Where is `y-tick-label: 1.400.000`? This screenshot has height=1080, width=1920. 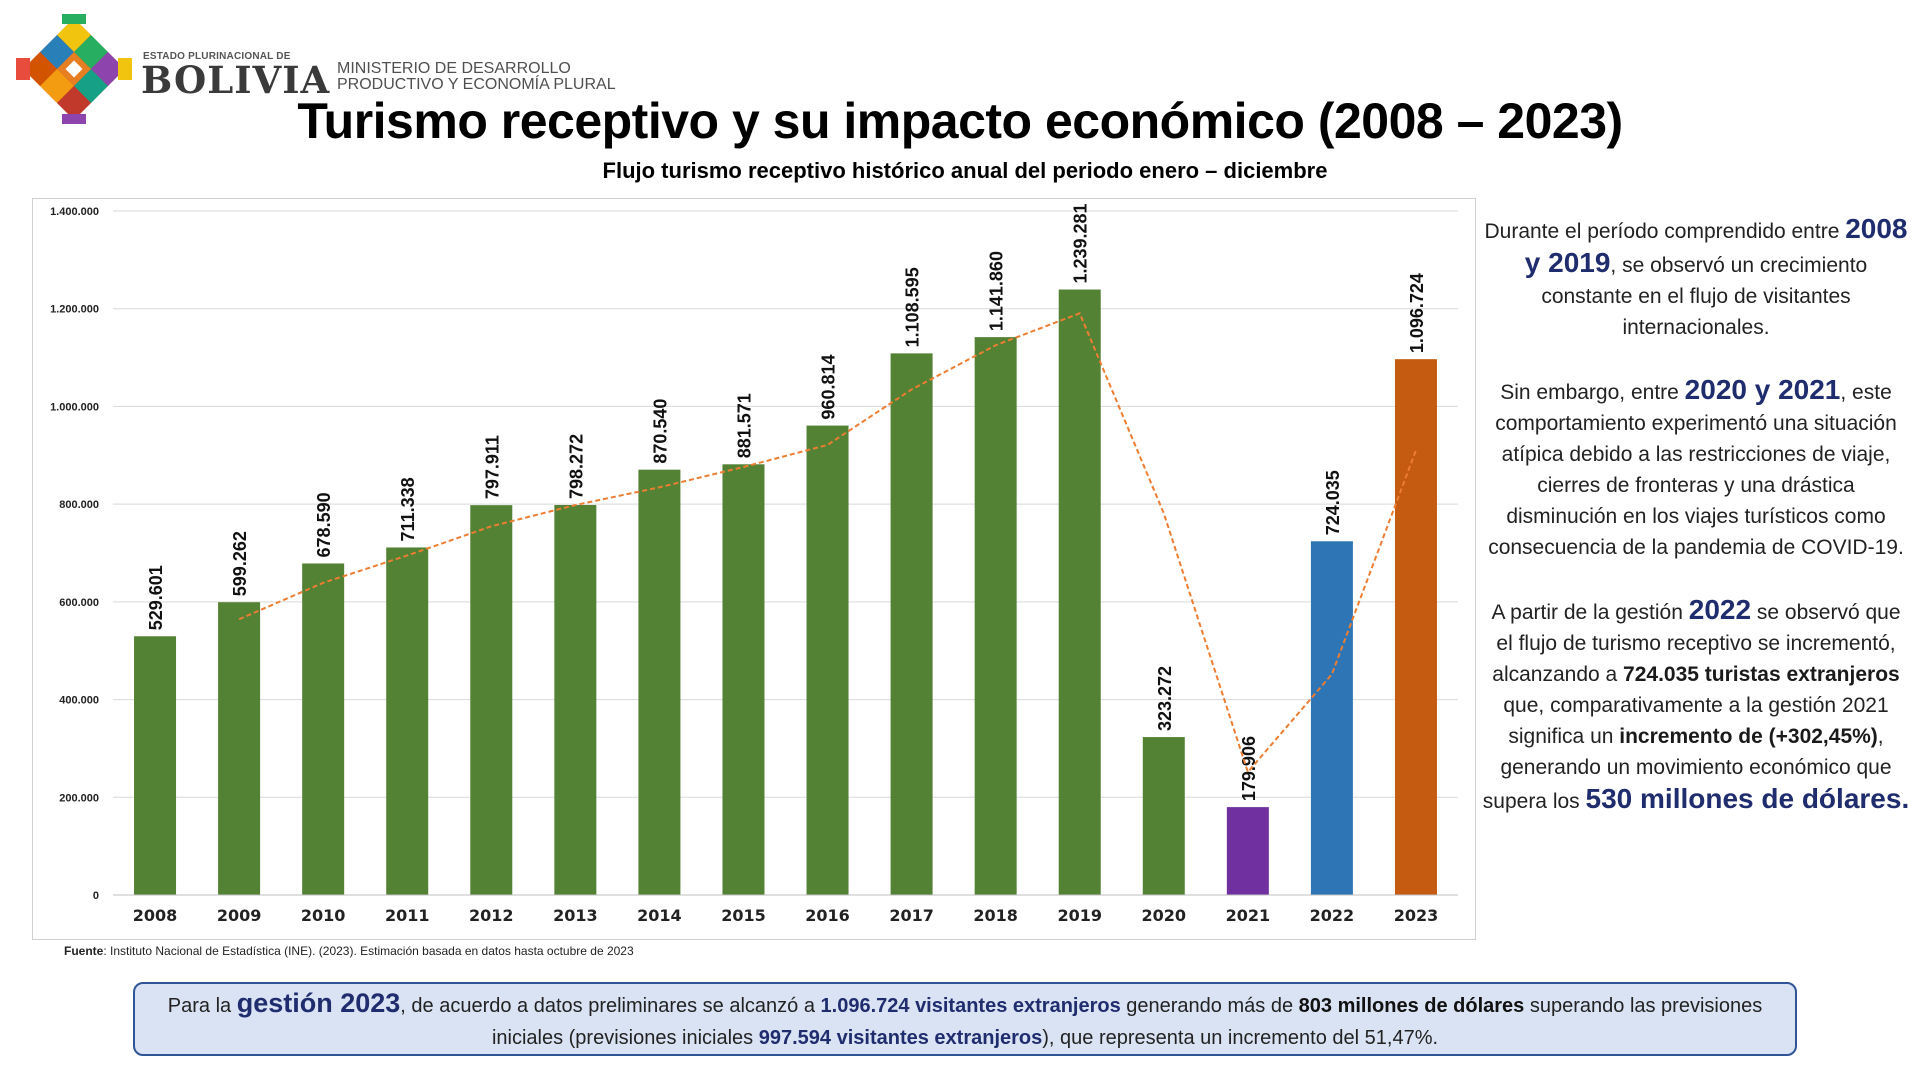 y-tick-label: 1.400.000 is located at coordinates (74, 212).